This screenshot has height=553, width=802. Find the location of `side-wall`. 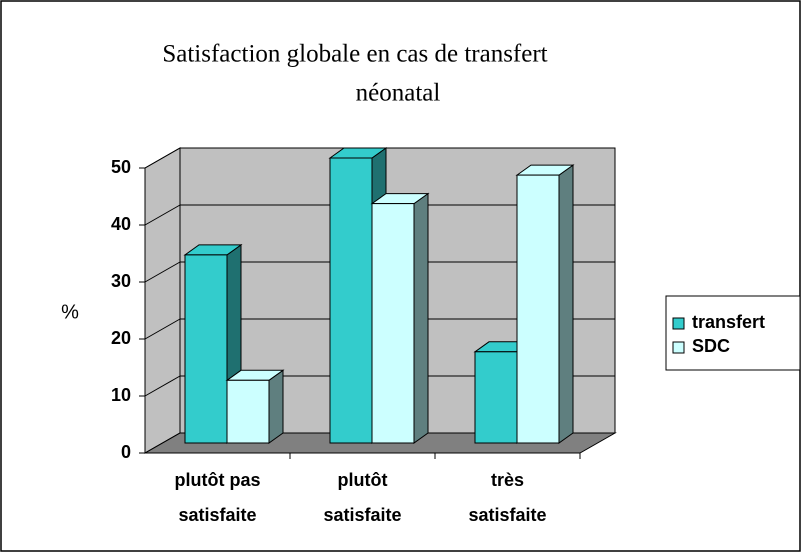

side-wall is located at coordinates (162, 300).